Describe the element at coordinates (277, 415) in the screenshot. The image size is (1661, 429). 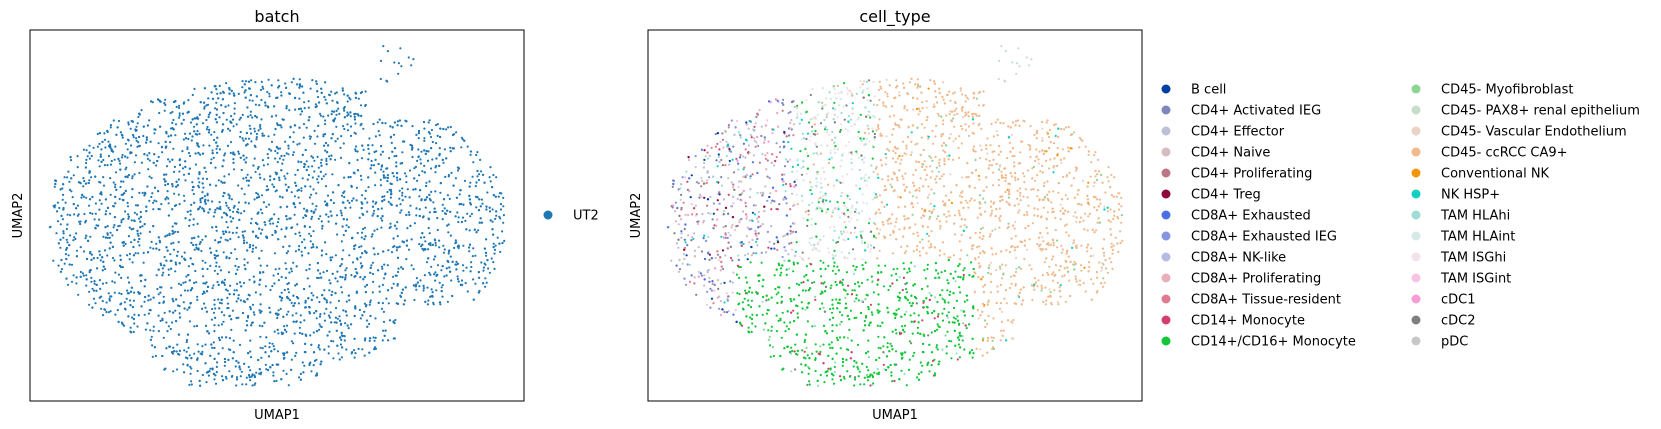
I see `x-axis-label-batch: UMAP1` at that location.